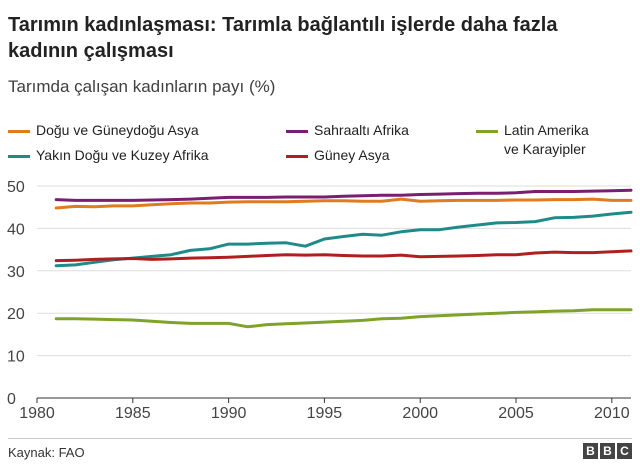 The height and width of the screenshot is (465, 640). What do you see at coordinates (133, 413) in the screenshot?
I see `x-tick-label: 1985` at bounding box center [133, 413].